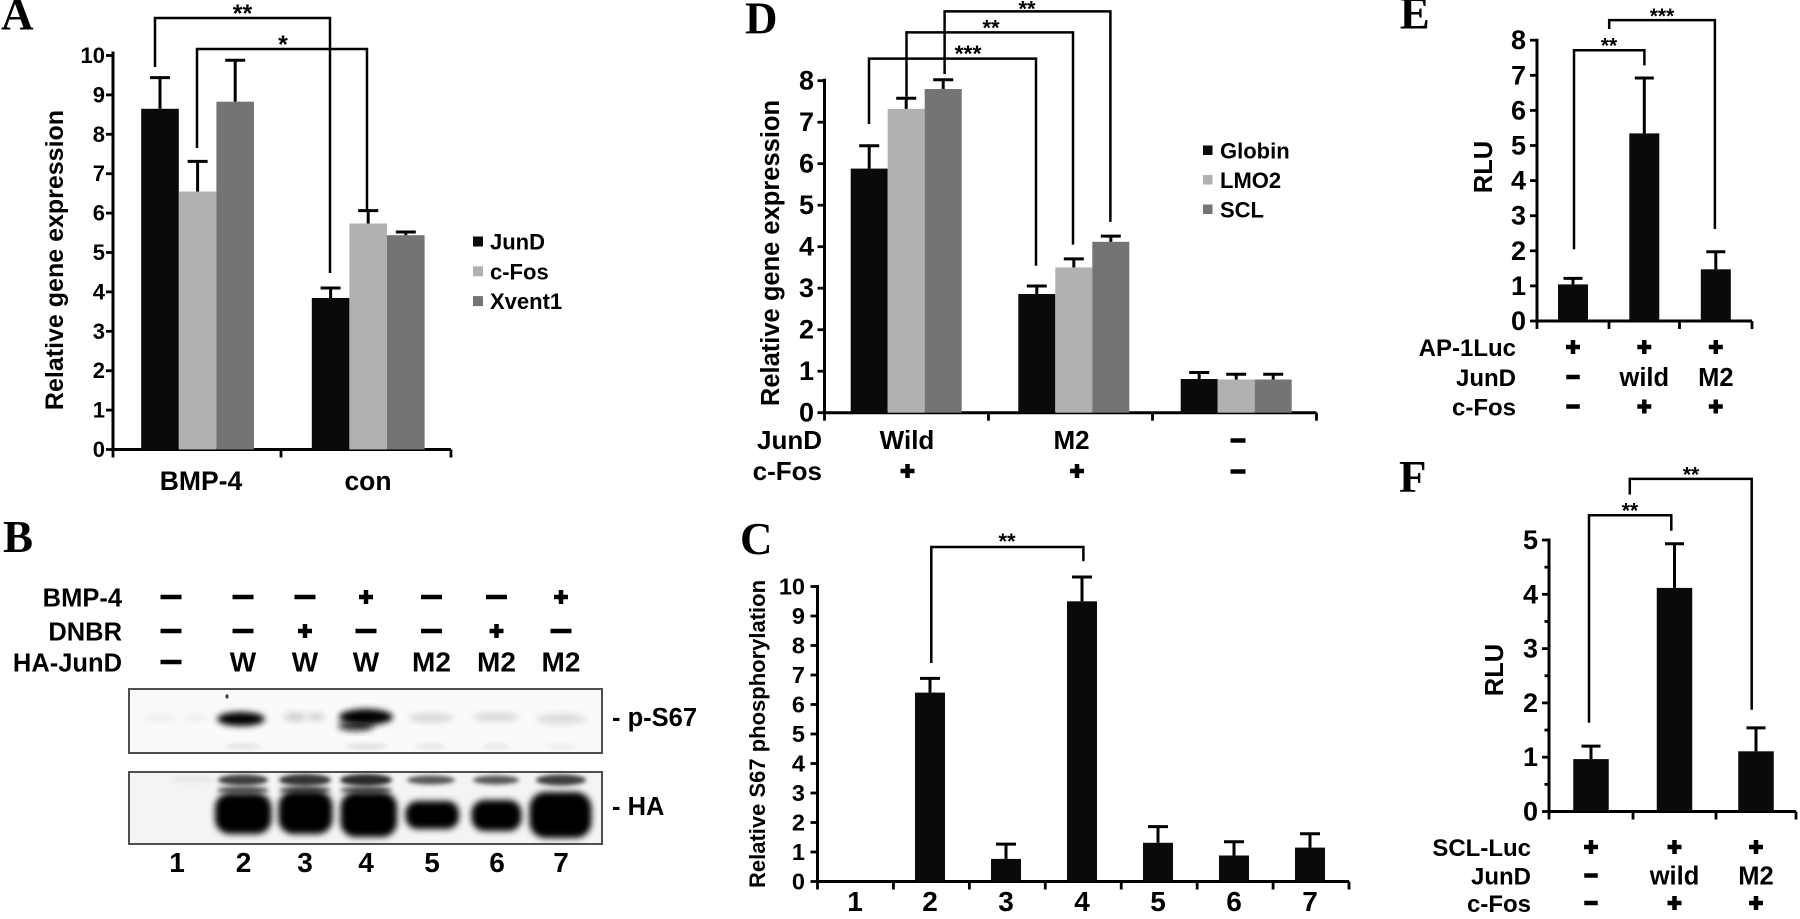 This screenshot has height=919, width=1800. Describe the element at coordinates (367, 481) in the screenshot. I see `svg-text: con` at that location.